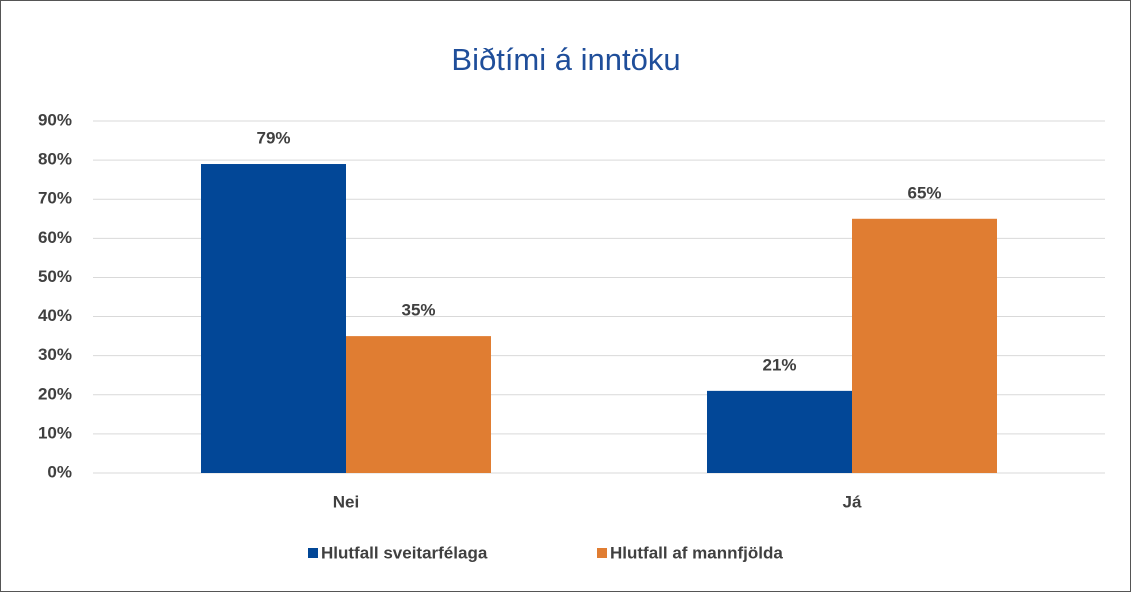 The width and height of the screenshot is (1131, 592). Describe the element at coordinates (273, 138) in the screenshot. I see `data-label: 79%` at that location.